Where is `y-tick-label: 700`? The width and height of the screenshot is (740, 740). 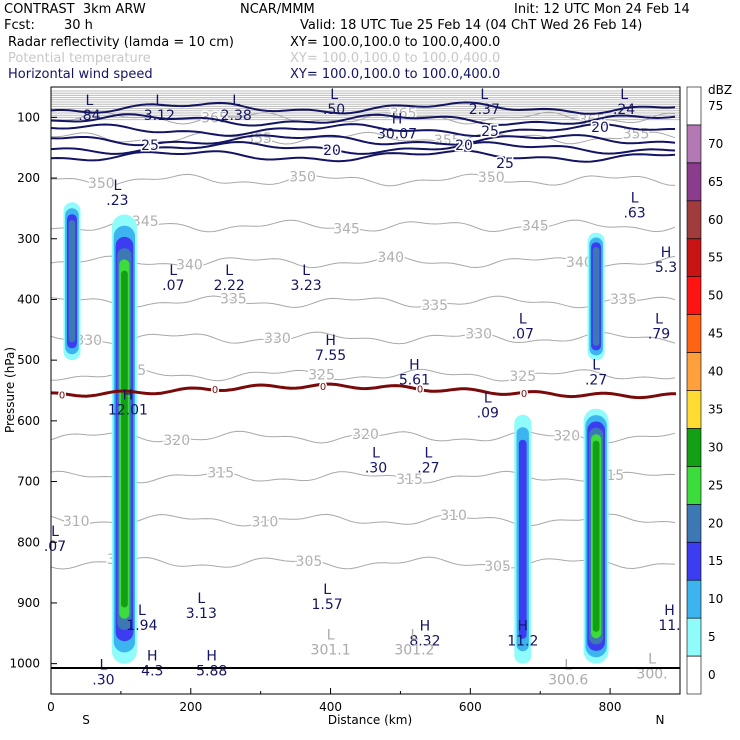 y-tick-label: 700 is located at coordinates (28, 482).